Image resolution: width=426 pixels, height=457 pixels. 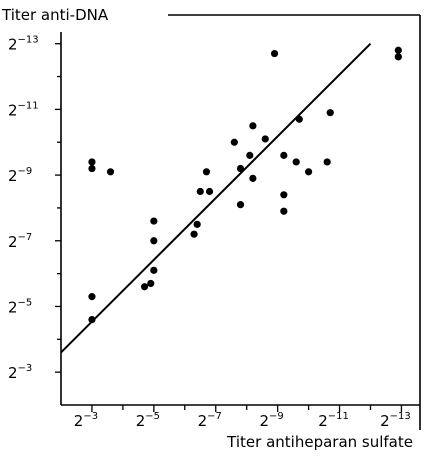 What do you see at coordinates (20, 241) in the screenshot?
I see `y-tick-label: 2−7` at bounding box center [20, 241].